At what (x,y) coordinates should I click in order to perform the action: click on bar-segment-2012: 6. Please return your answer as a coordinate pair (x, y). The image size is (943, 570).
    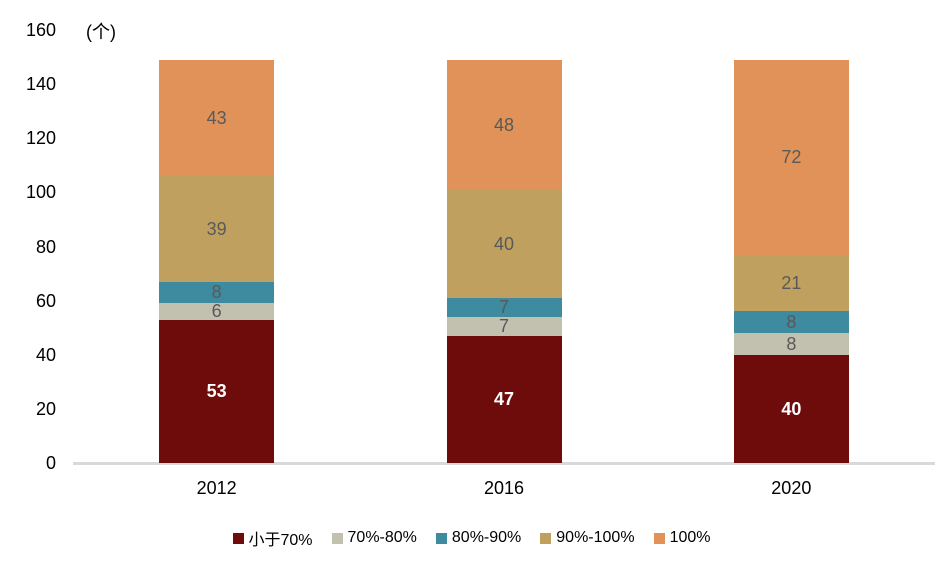
    Looking at the image, I should click on (217, 311).